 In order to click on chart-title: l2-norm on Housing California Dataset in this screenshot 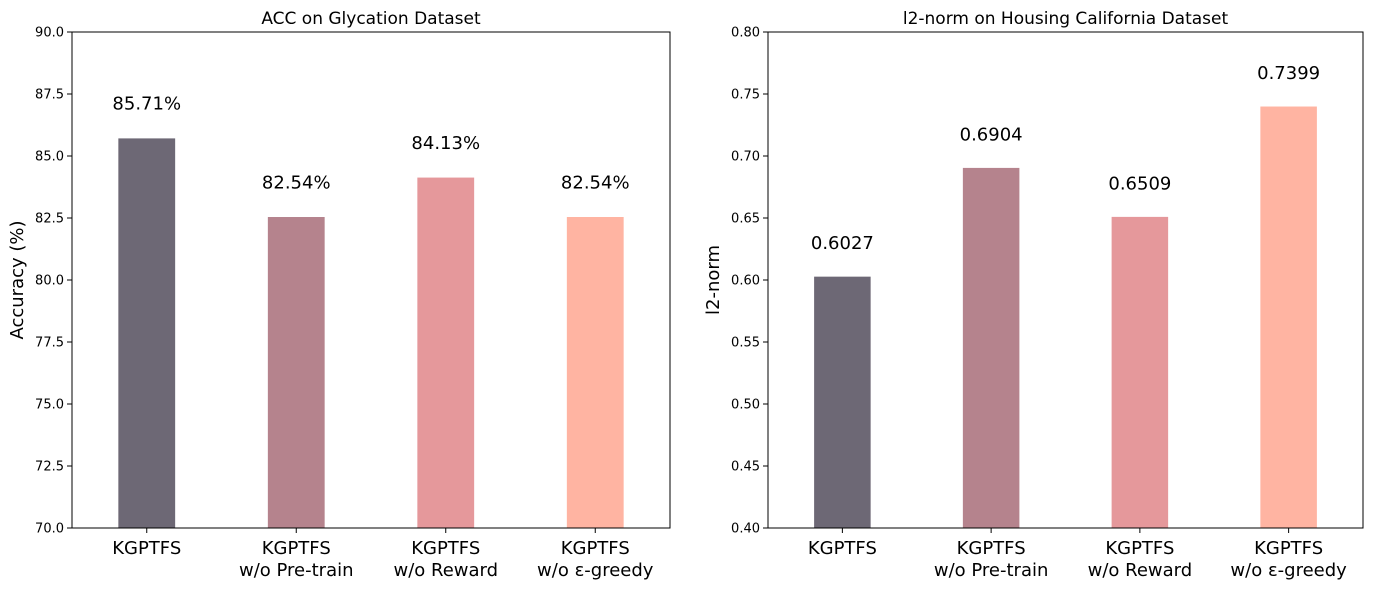, I will do `click(1066, 19)`.